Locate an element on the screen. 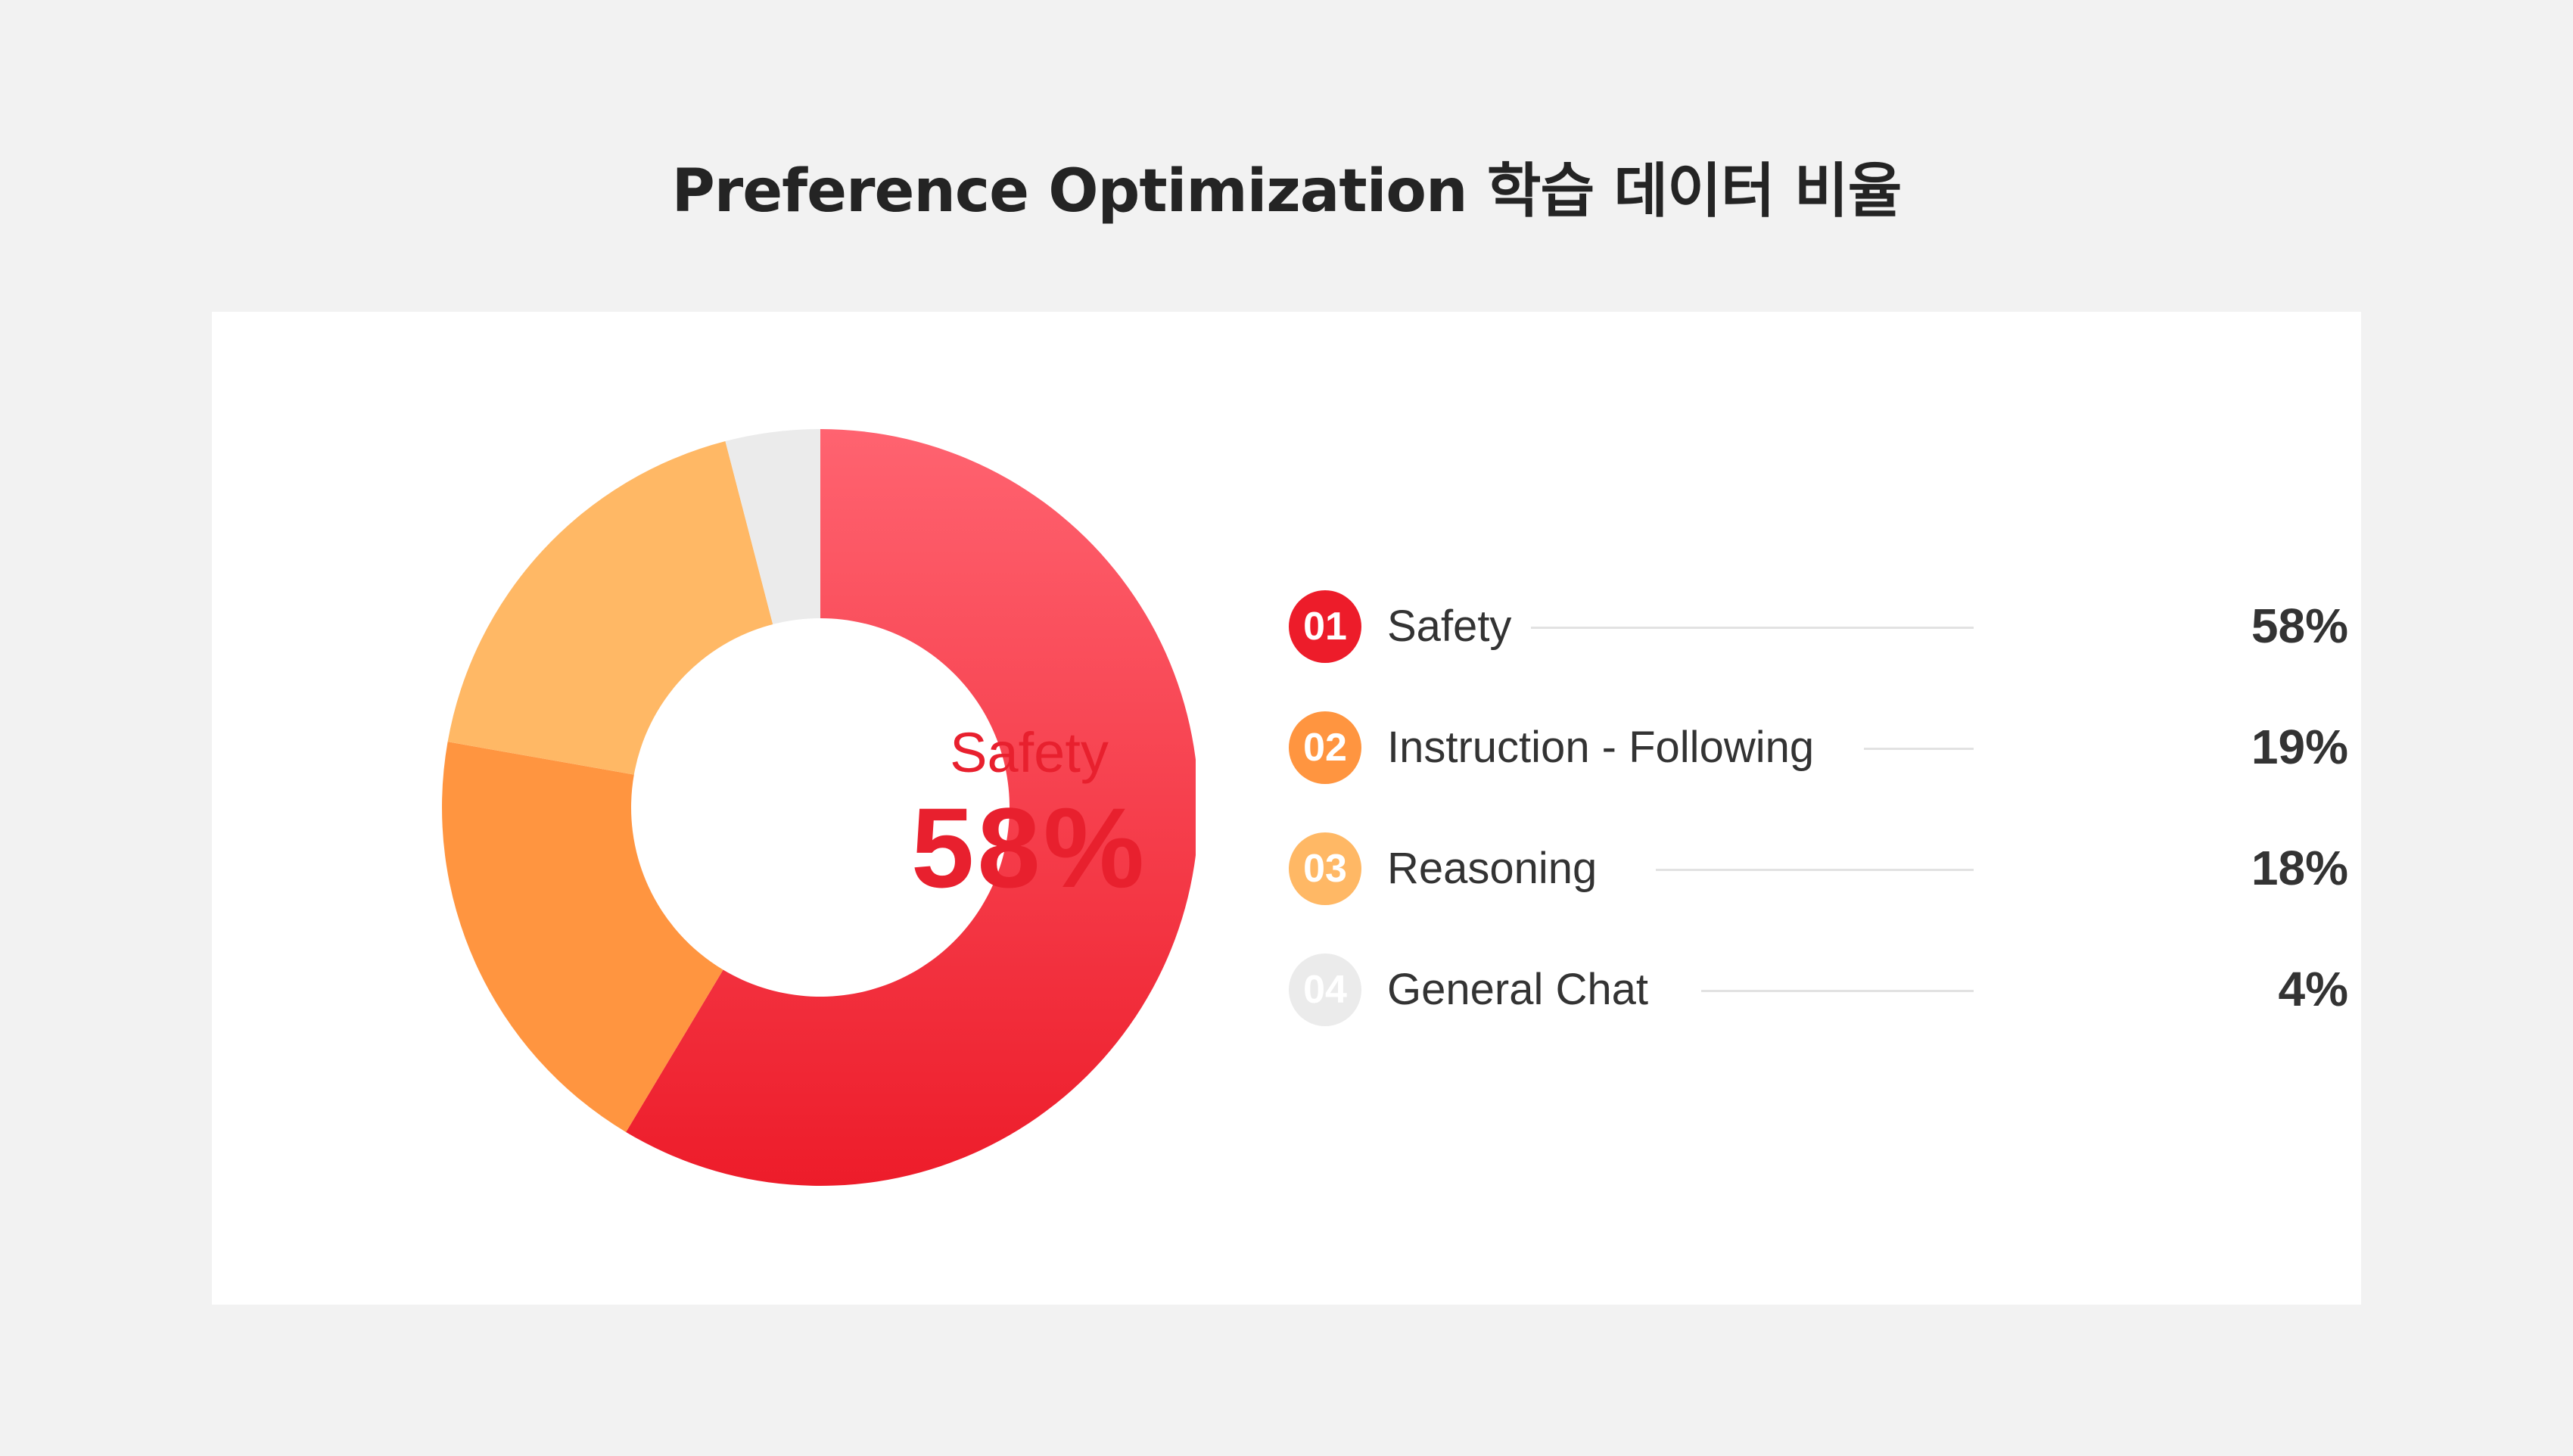 The image size is (2573, 1456). legend-label: Instruction - Following is located at coordinates (1601, 747).